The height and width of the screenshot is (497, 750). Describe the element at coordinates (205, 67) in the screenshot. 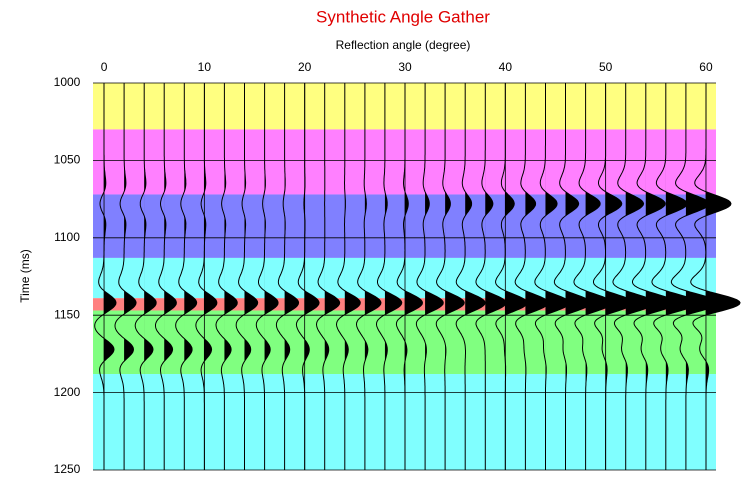

I see `x-tick-label: 10` at that location.